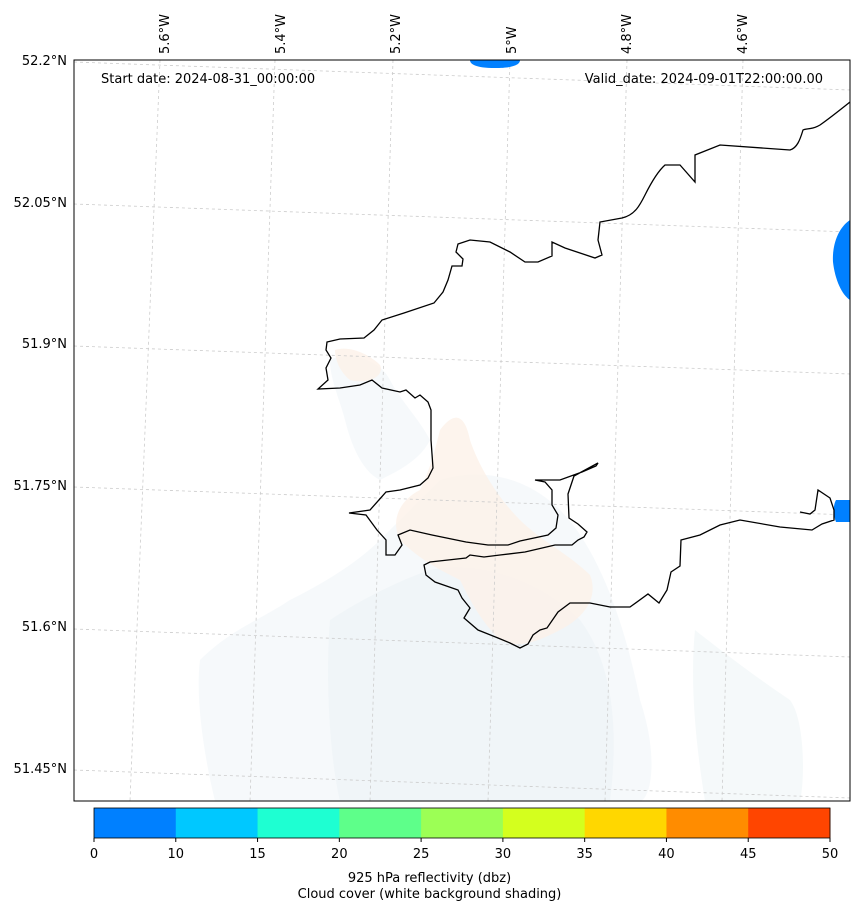 Image resolution: width=859 pixels, height=914 pixels. I want to click on colorbar-tick-label: 45, so click(748, 854).